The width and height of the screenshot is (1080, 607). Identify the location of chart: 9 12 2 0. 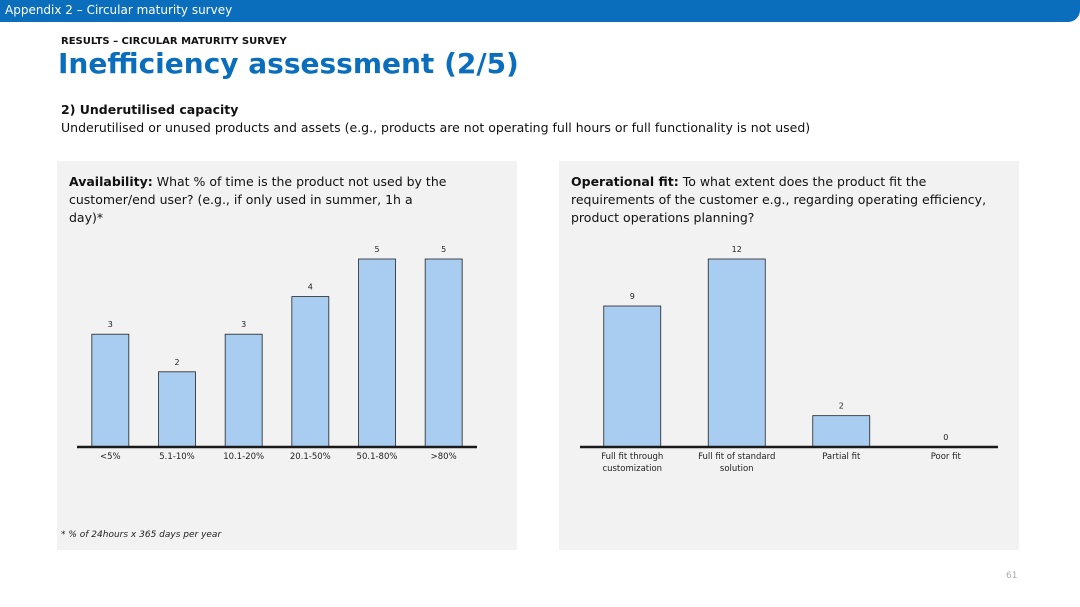
(789, 347).